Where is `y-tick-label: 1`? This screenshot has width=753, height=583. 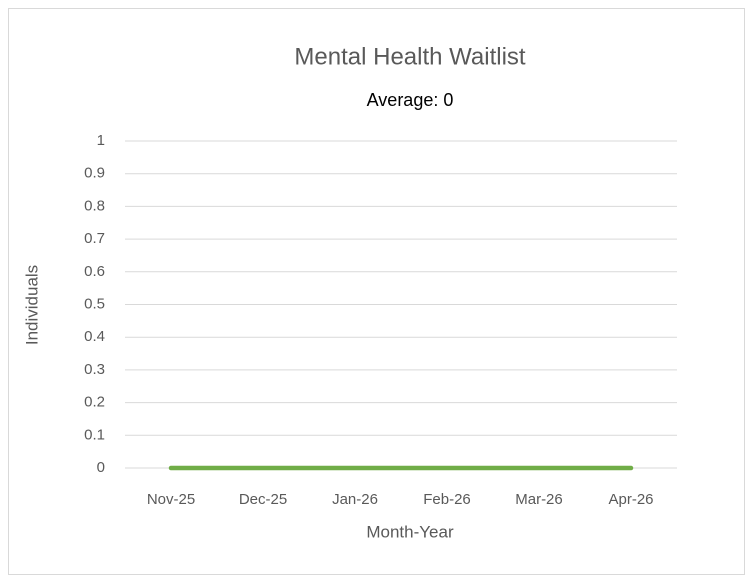 y-tick-label: 1 is located at coordinates (101, 140).